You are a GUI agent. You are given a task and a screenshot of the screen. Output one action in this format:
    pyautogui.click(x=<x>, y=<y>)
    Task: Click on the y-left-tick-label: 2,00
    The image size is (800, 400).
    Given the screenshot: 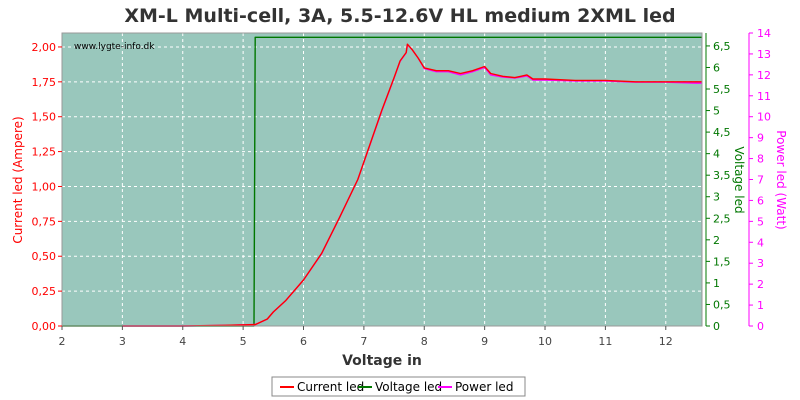 What is the action you would take?
    pyautogui.click(x=44, y=47)
    